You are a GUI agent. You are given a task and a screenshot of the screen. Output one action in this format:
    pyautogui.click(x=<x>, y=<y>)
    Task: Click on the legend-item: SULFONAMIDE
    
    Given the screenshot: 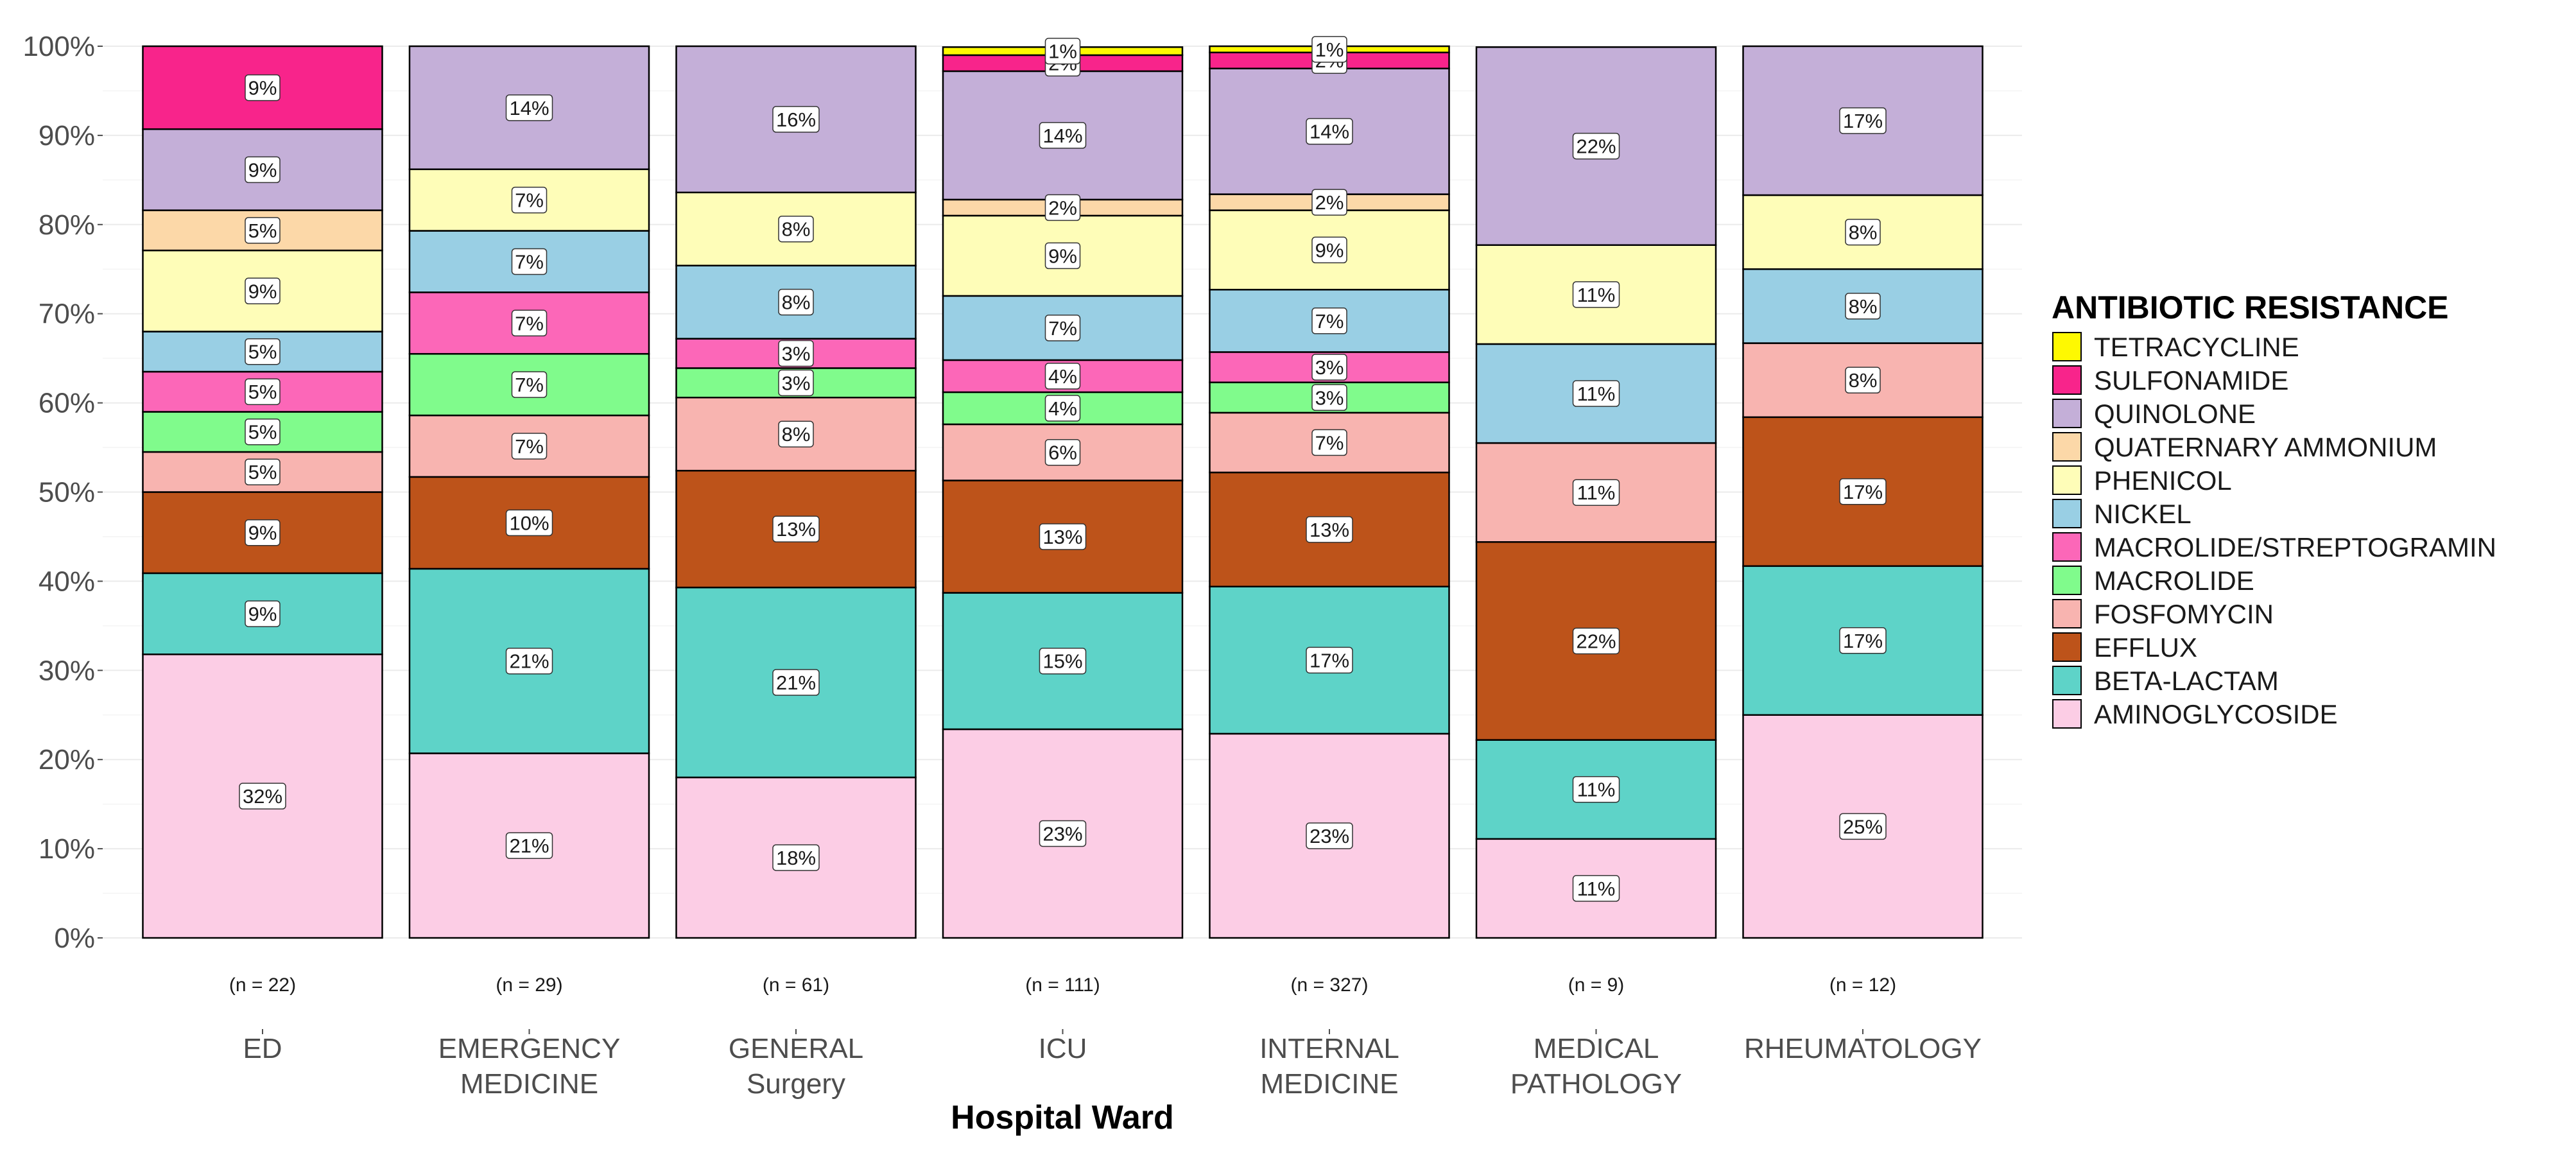 What is the action you would take?
    pyautogui.click(x=2170, y=380)
    